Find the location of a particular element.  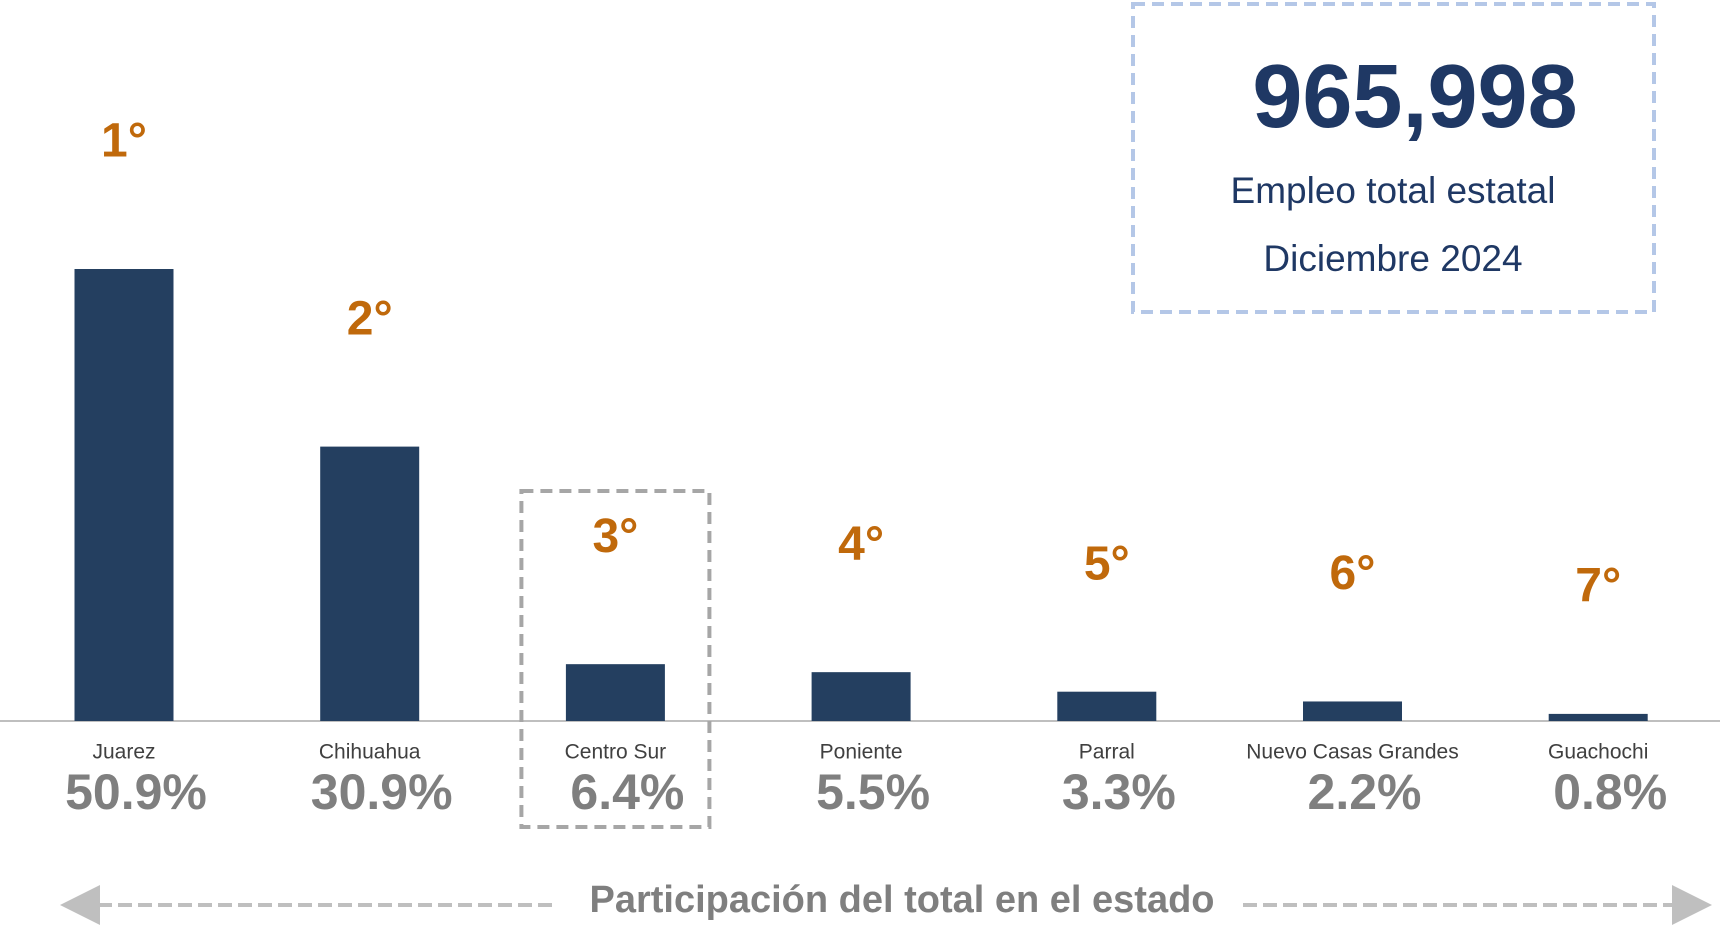

rank-label: 7° is located at coordinates (1598, 586).